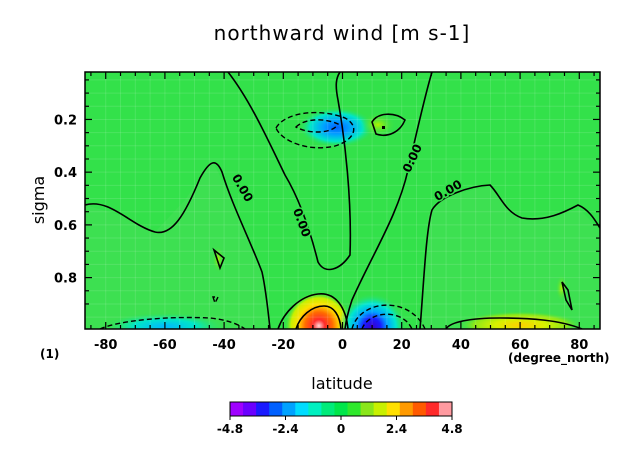 The height and width of the screenshot is (455, 642). I want to click on contour-nh-small, so click(567, 296).